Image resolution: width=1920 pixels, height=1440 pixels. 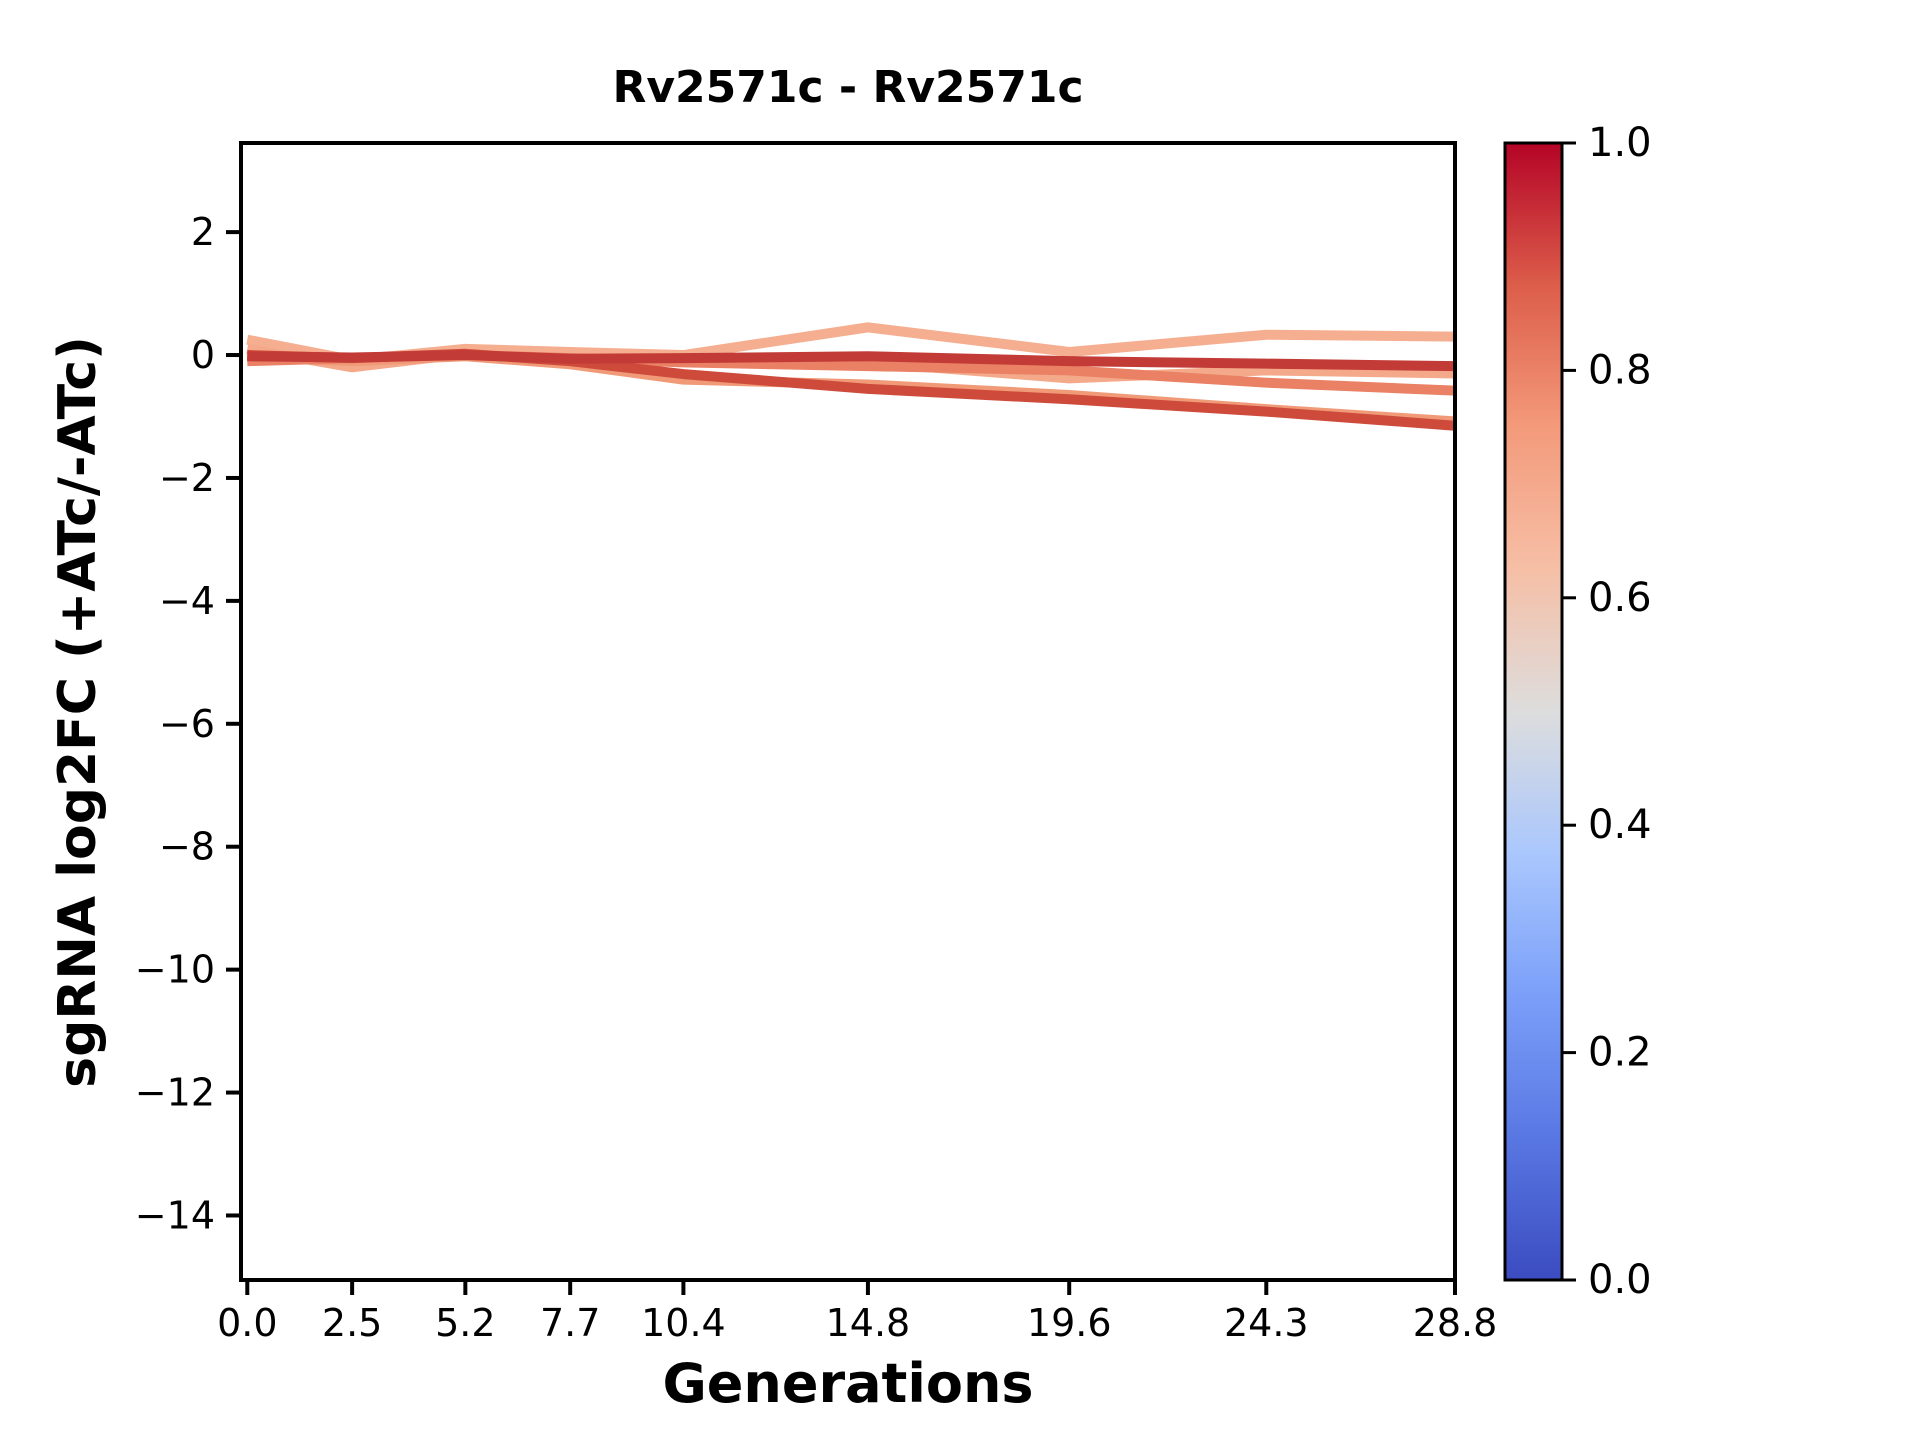 What do you see at coordinates (1607, 711) in the screenshot?
I see `colorbar-ticks: 1.0 0.8 0.6 0.4 0.2 0.0` at bounding box center [1607, 711].